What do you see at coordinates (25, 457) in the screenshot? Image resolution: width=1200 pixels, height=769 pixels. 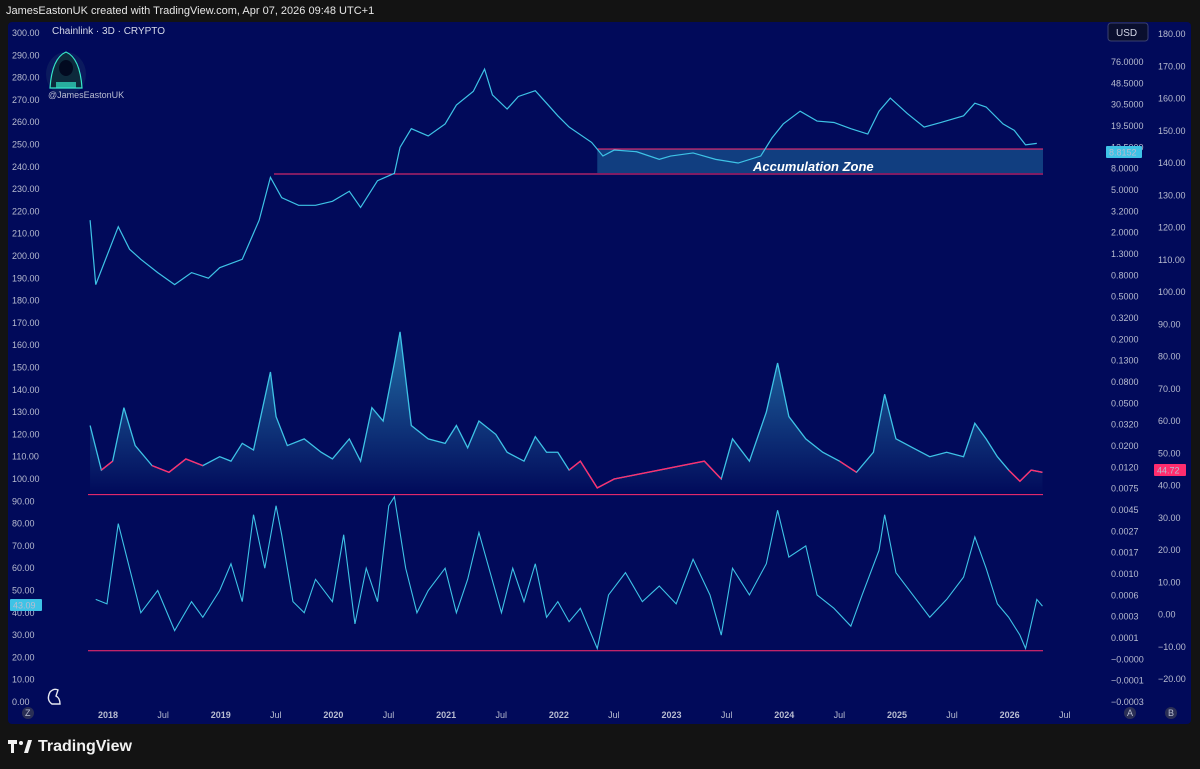 I see `left-axis-tick: 110.00` at bounding box center [25, 457].